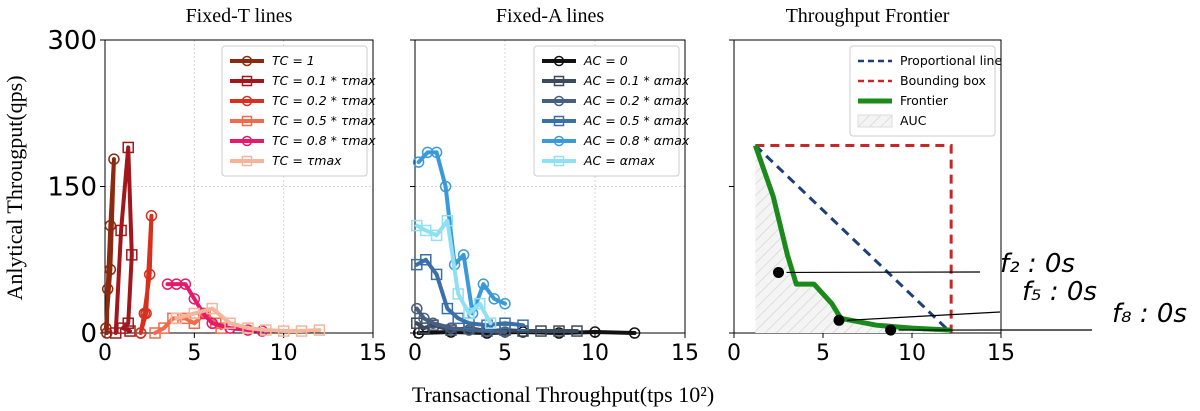  Describe the element at coordinates (924, 100) in the screenshot. I see `legend-label: Frontier` at that location.